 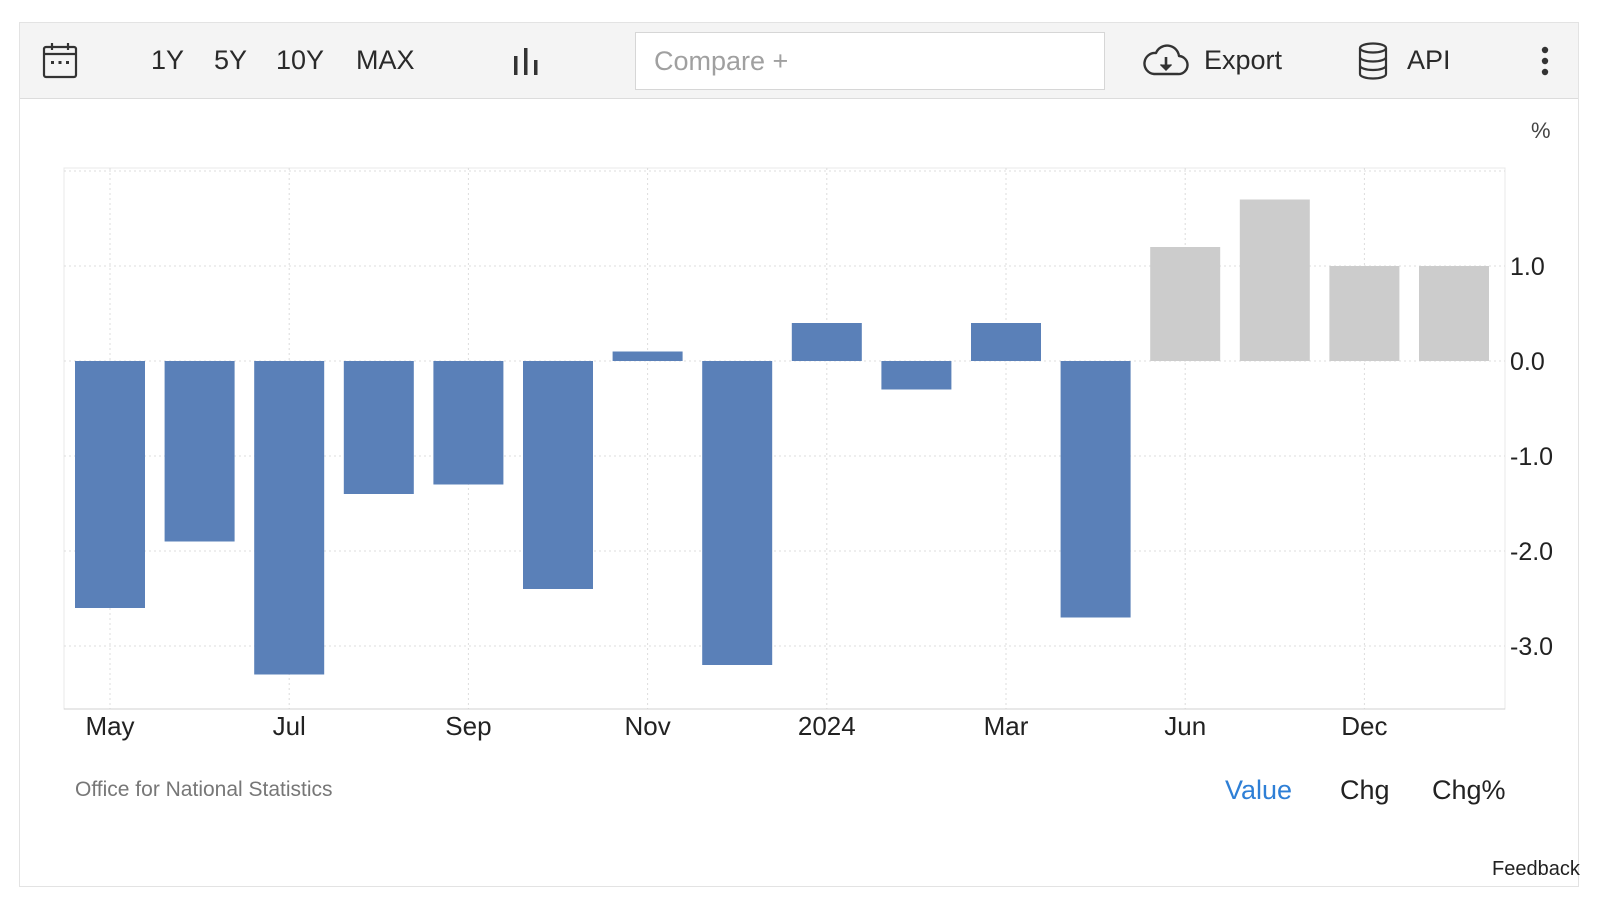 What do you see at coordinates (1364, 726) in the screenshot?
I see `x-tick-label: Dec` at bounding box center [1364, 726].